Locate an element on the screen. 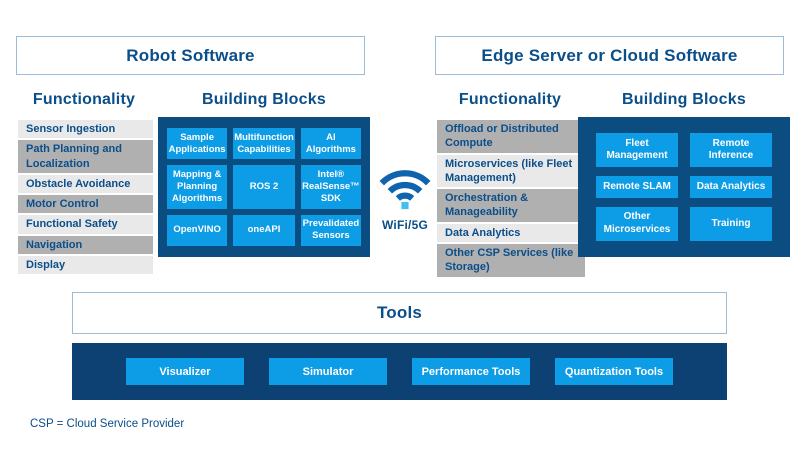  robot-functionality-item: Navigation is located at coordinates (85, 245).